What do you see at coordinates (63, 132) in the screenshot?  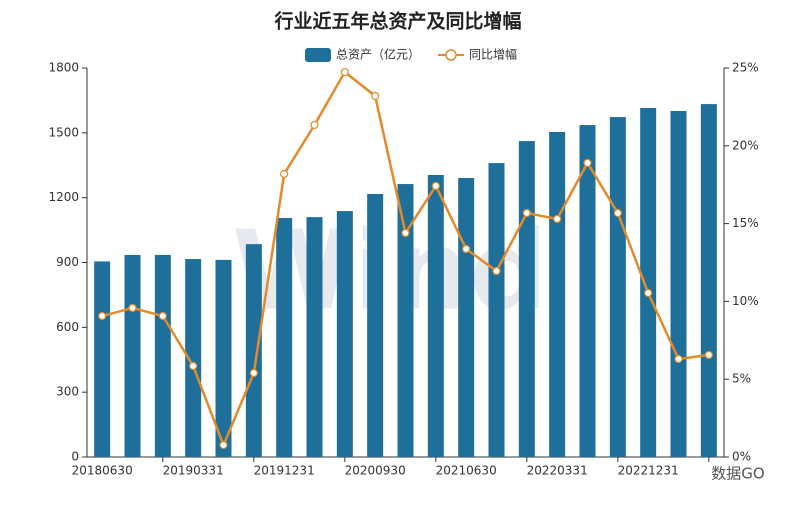 I see `y-tick-label: 1500` at bounding box center [63, 132].